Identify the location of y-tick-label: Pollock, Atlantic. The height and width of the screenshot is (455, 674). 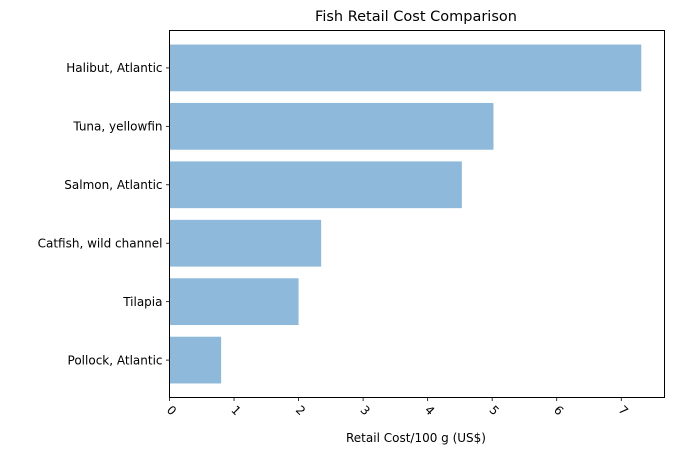
(115, 360).